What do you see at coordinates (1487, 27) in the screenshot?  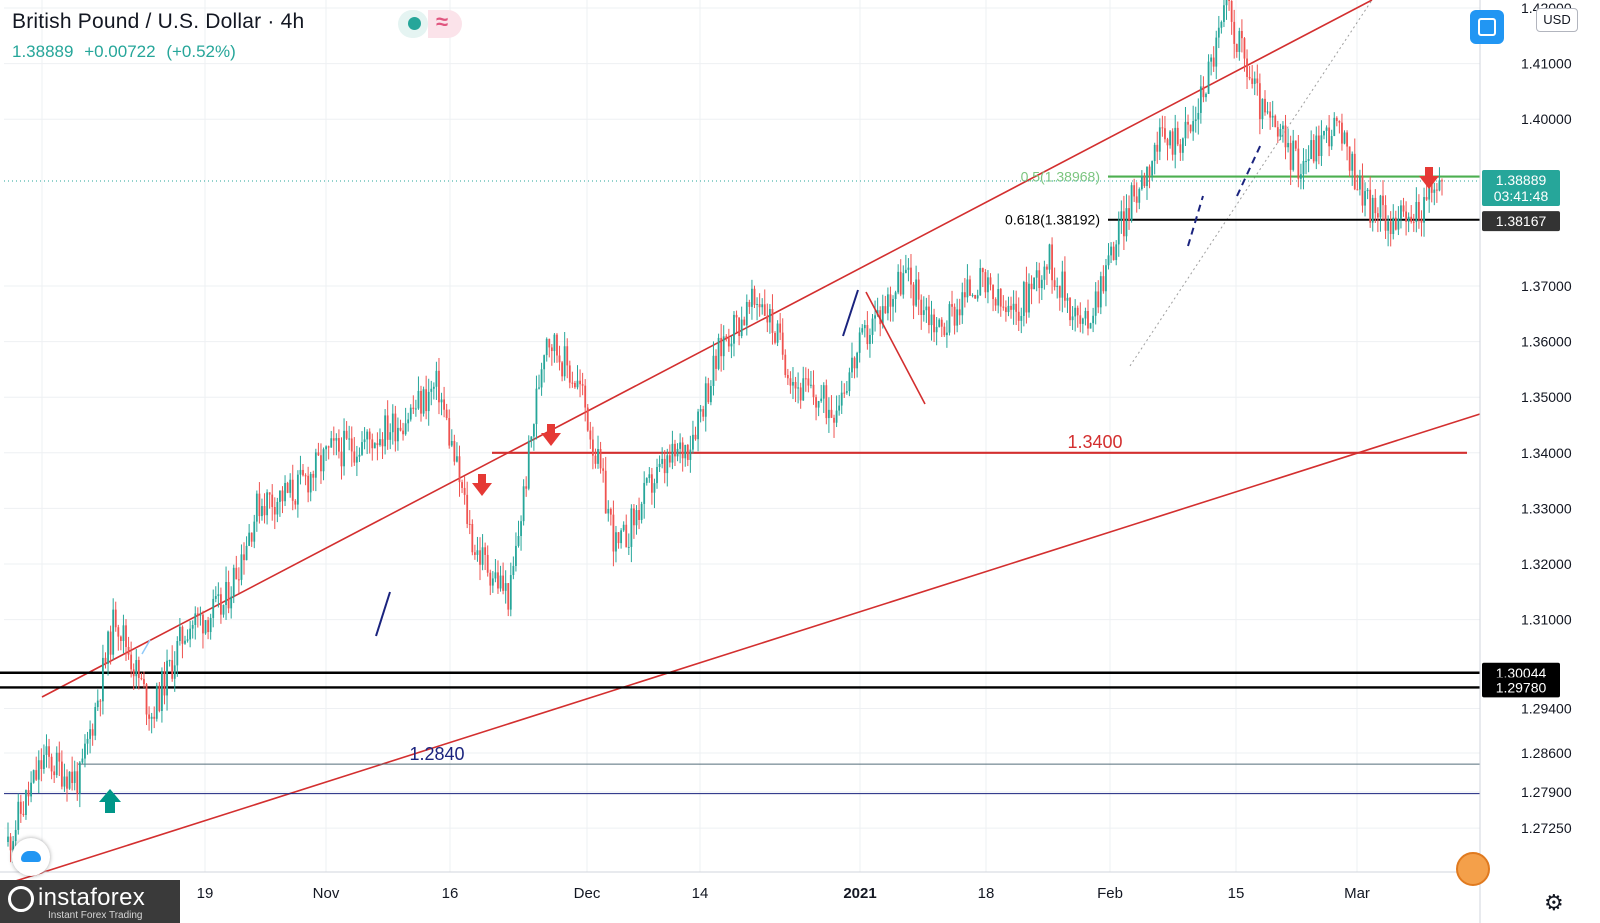 I see `fullscreen-button` at bounding box center [1487, 27].